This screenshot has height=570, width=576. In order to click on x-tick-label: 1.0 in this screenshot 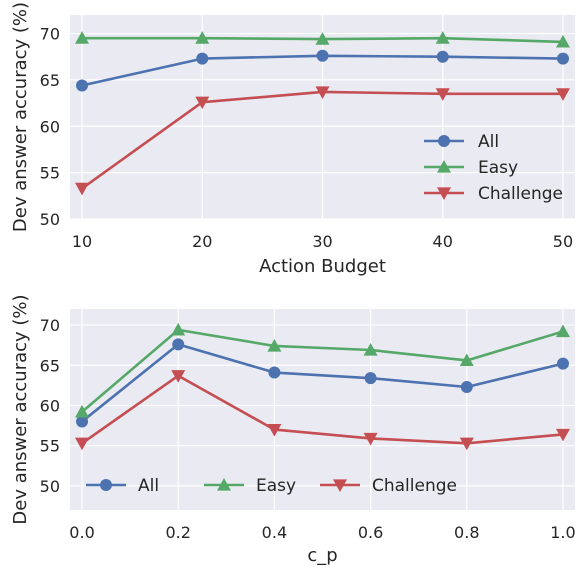, I will do `click(562, 532)`.